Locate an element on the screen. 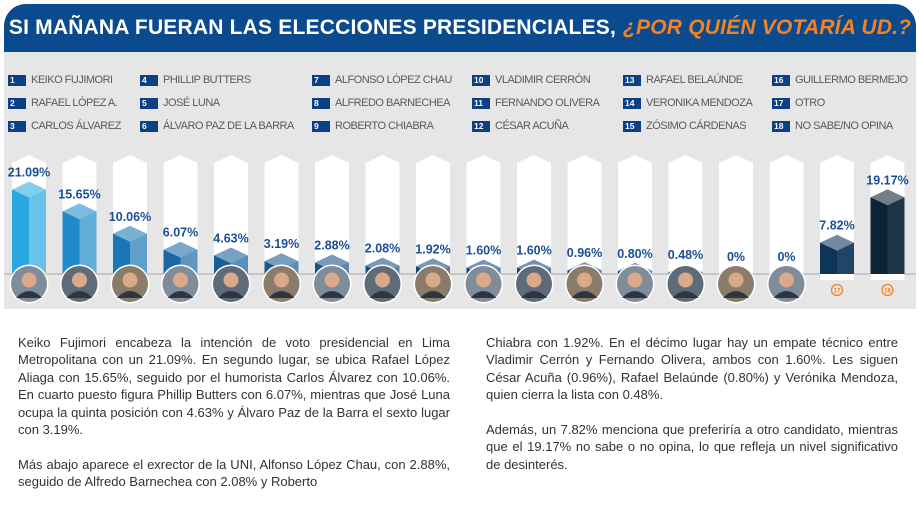 This screenshot has height=511, width=919. legend-item: 7 ALFONSO LÓPEZ CHAU is located at coordinates (382, 80).